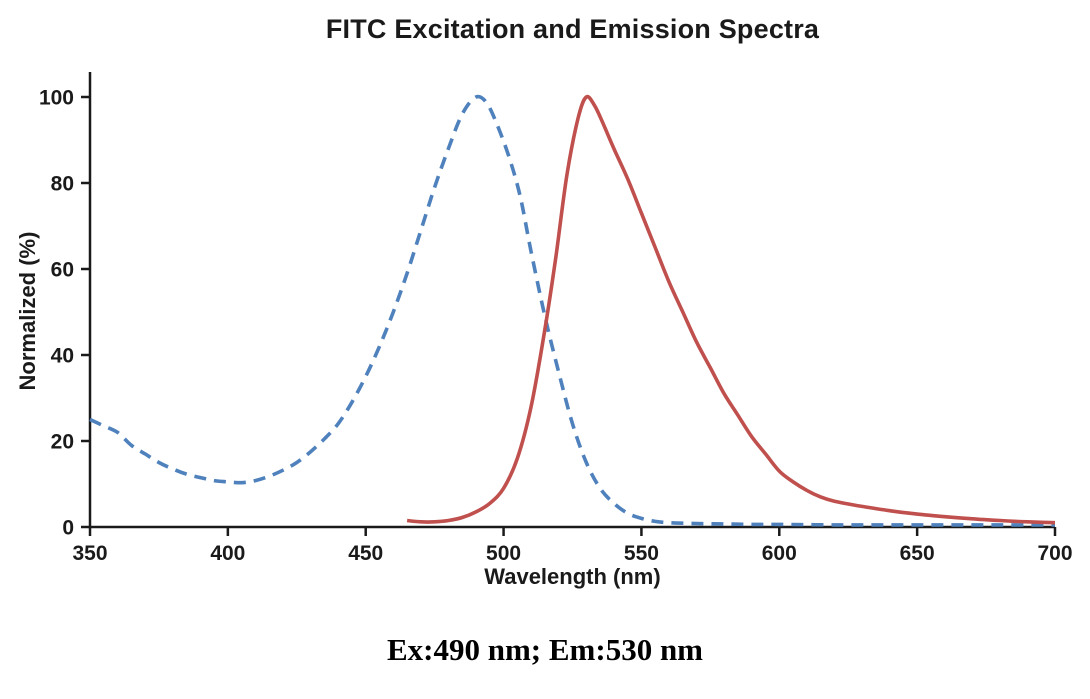 The image size is (1090, 699). I want to click on x-tick-label: 500, so click(503, 553).